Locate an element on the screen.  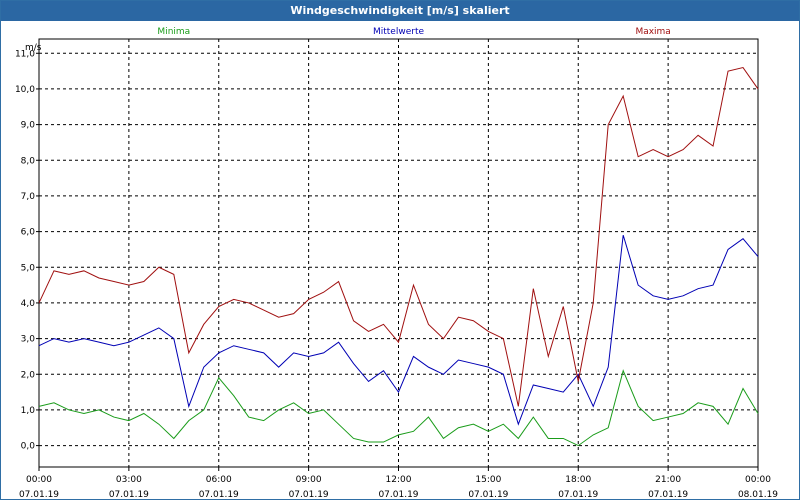
x-tick-time-label: 21:00 is located at coordinates (668, 480).